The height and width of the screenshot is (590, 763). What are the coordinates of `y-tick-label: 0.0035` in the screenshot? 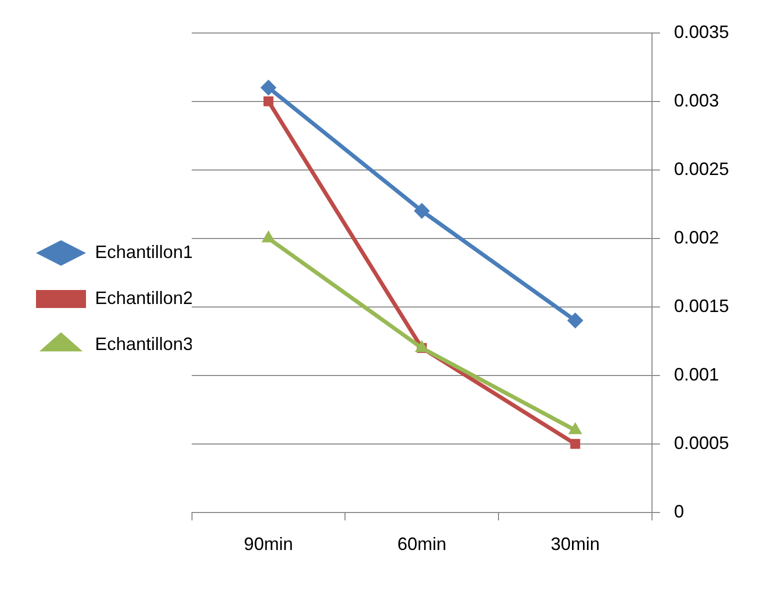 It's located at (702, 32).